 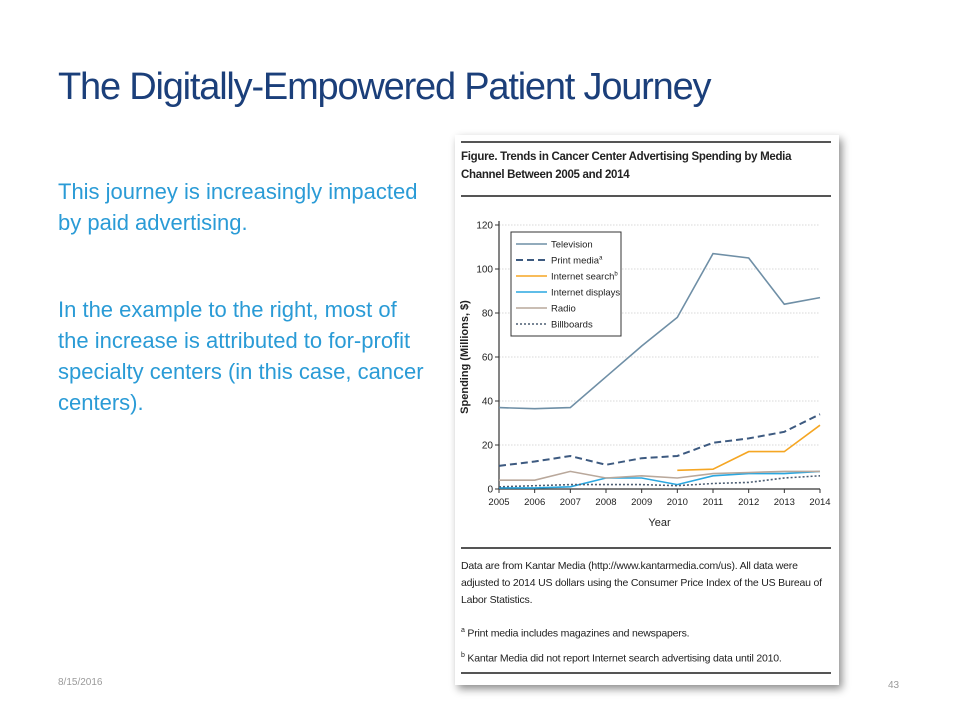 What do you see at coordinates (484, 270) in the screenshot?
I see `y-tick-label: 100` at bounding box center [484, 270].